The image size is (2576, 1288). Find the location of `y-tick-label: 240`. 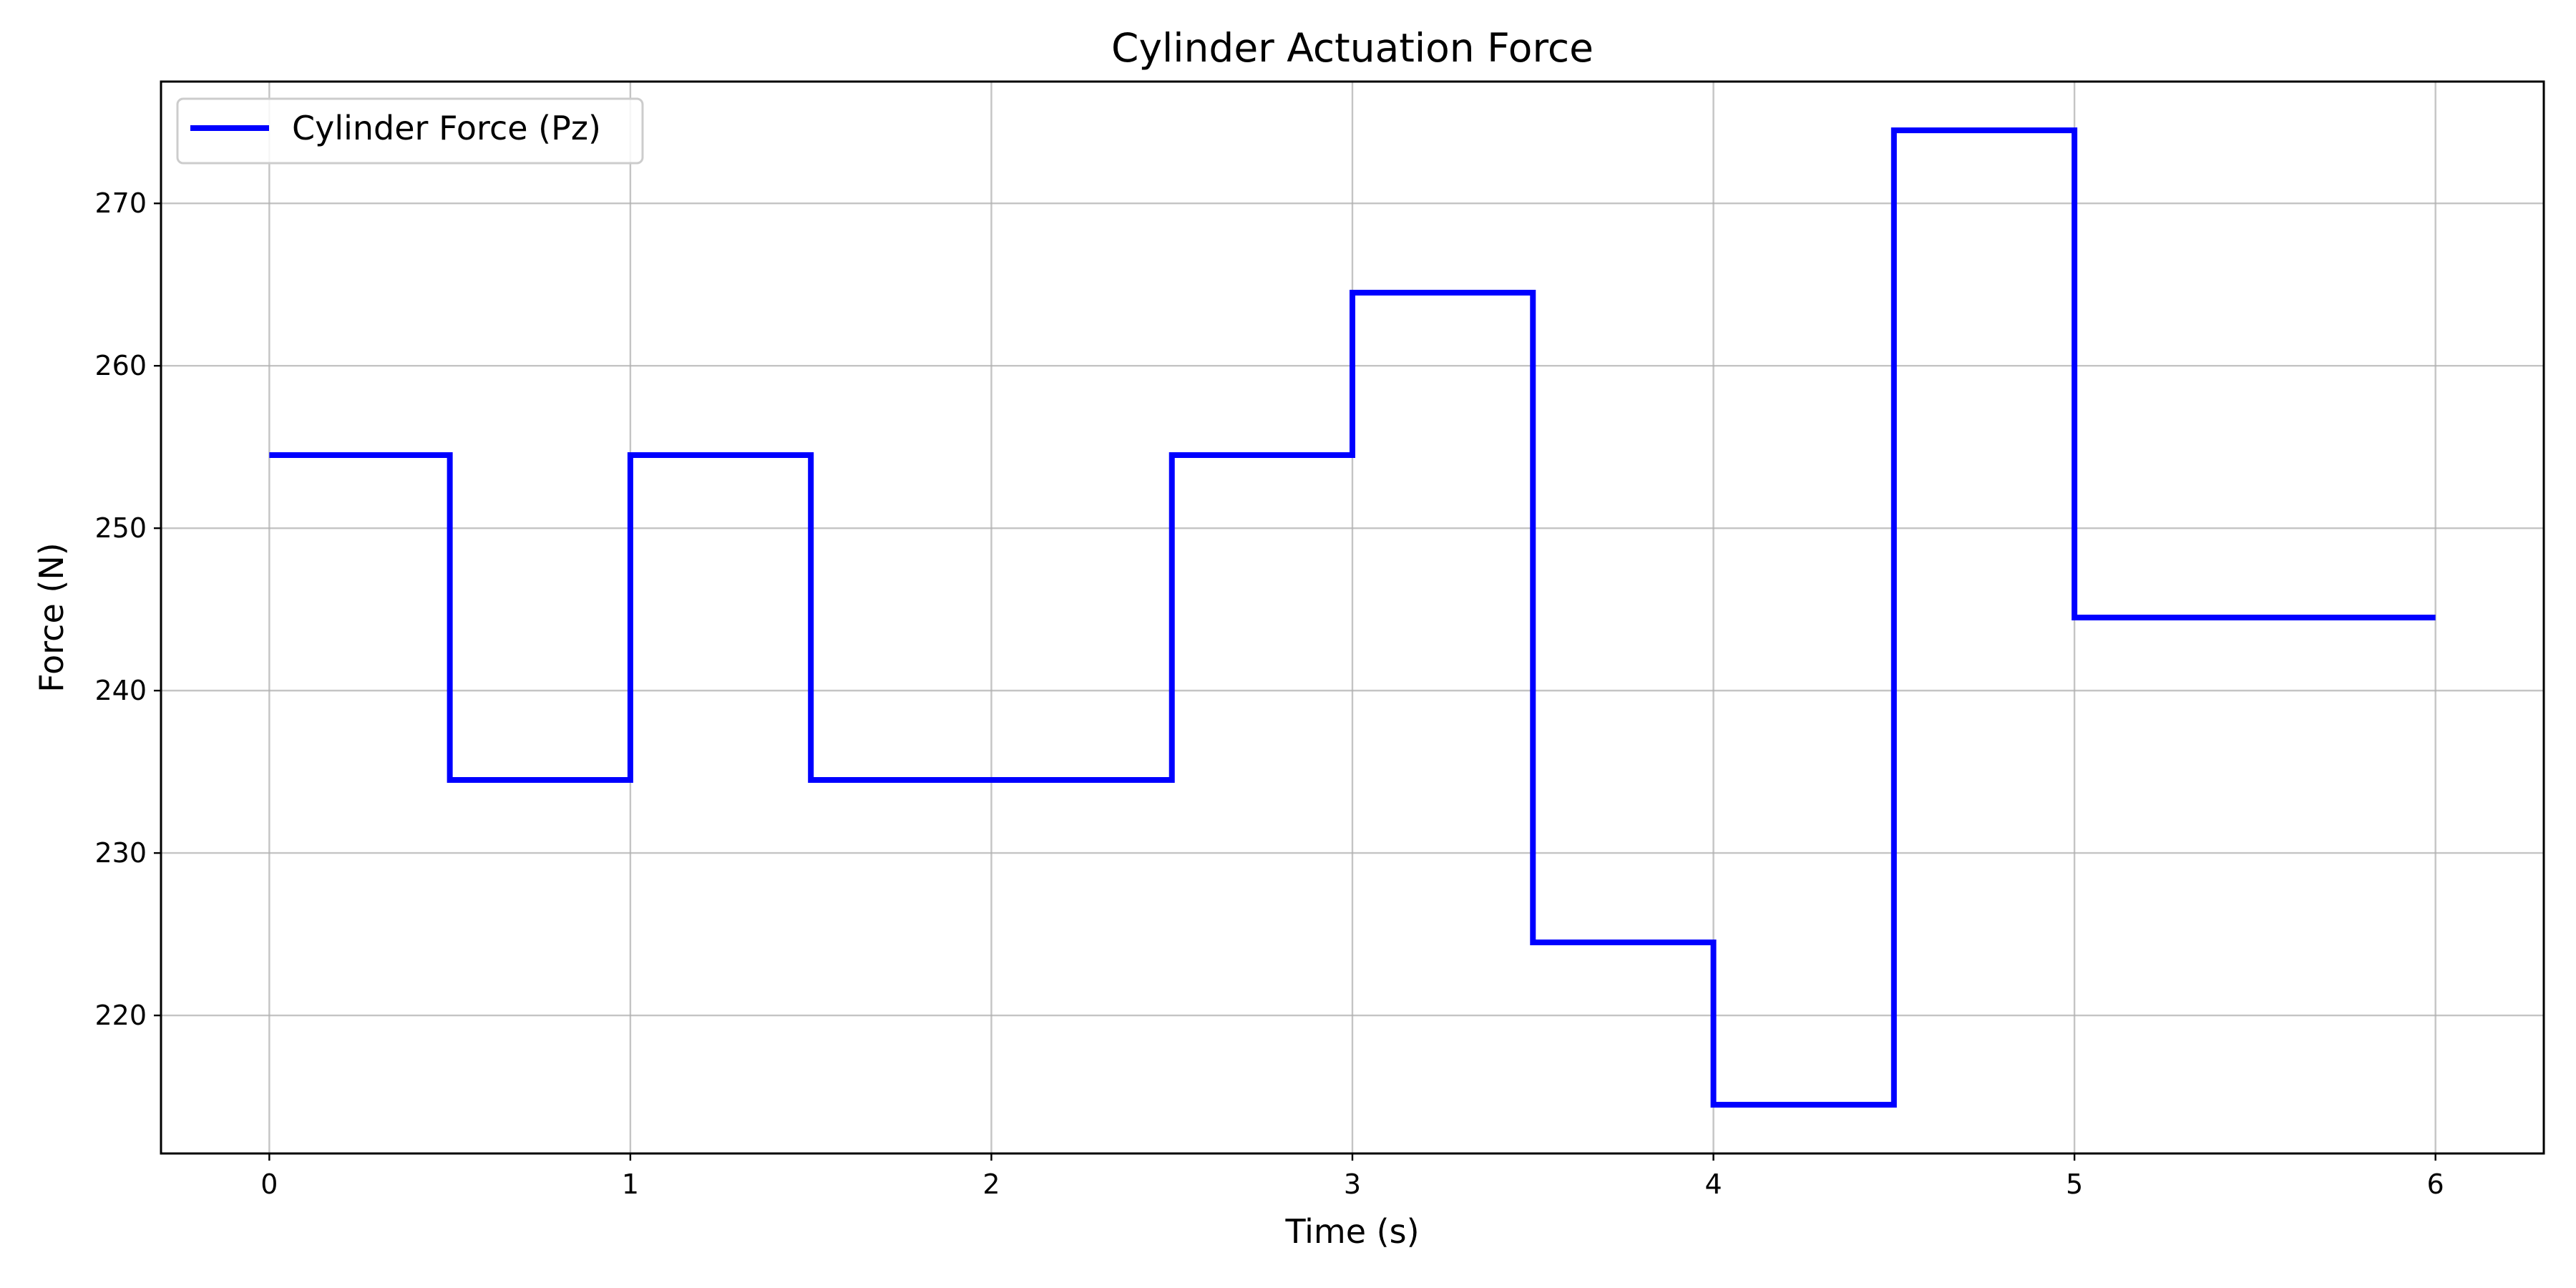

y-tick-label: 240 is located at coordinates (120, 690).